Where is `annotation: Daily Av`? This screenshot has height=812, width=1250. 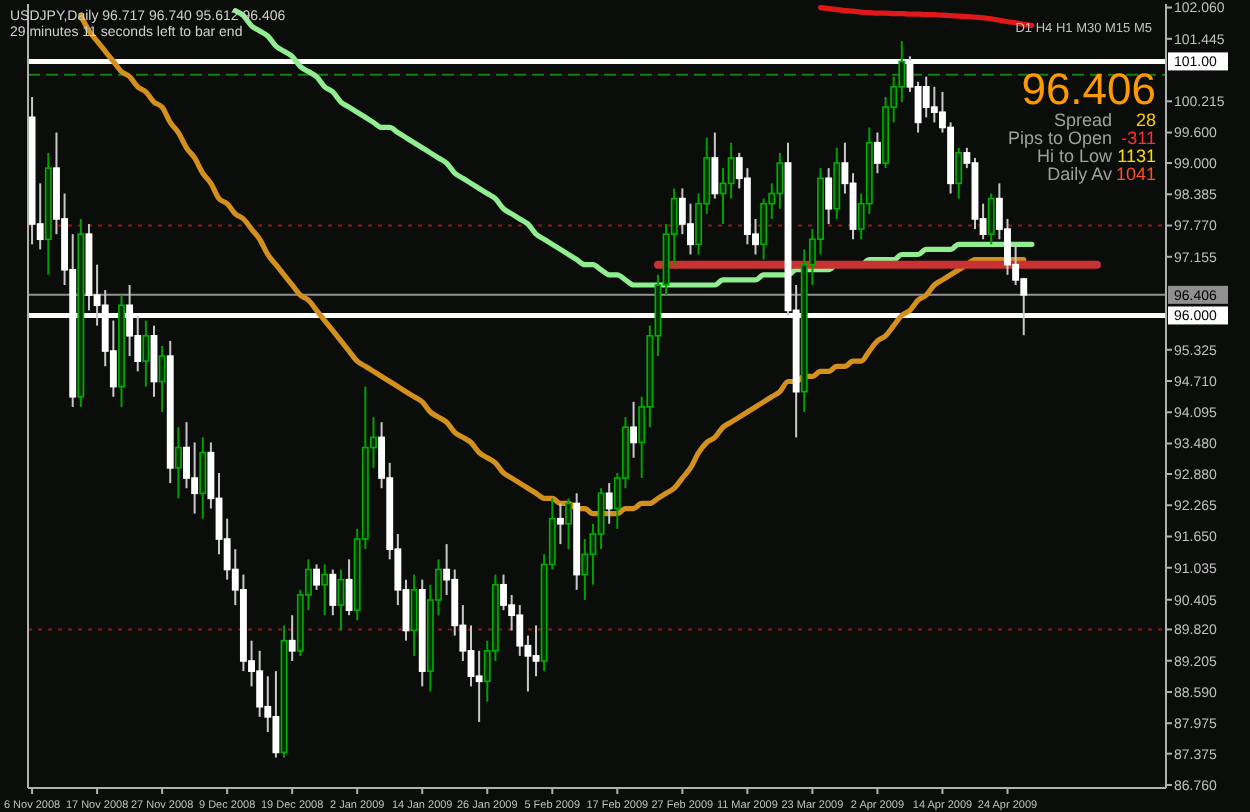 annotation: Daily Av is located at coordinates (1080, 174).